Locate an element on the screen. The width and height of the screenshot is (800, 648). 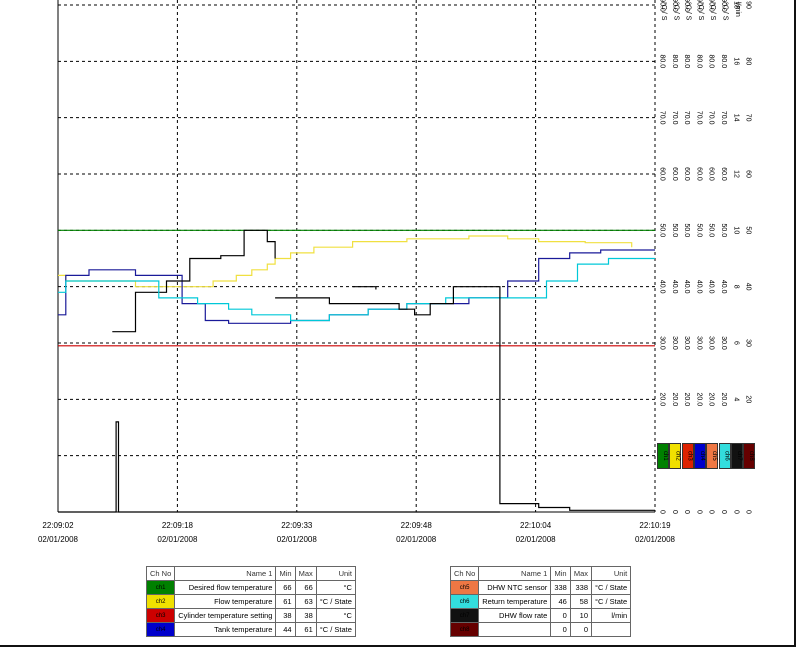
right-tick-ch3-6: 60.0 is located at coordinates (686, 174).